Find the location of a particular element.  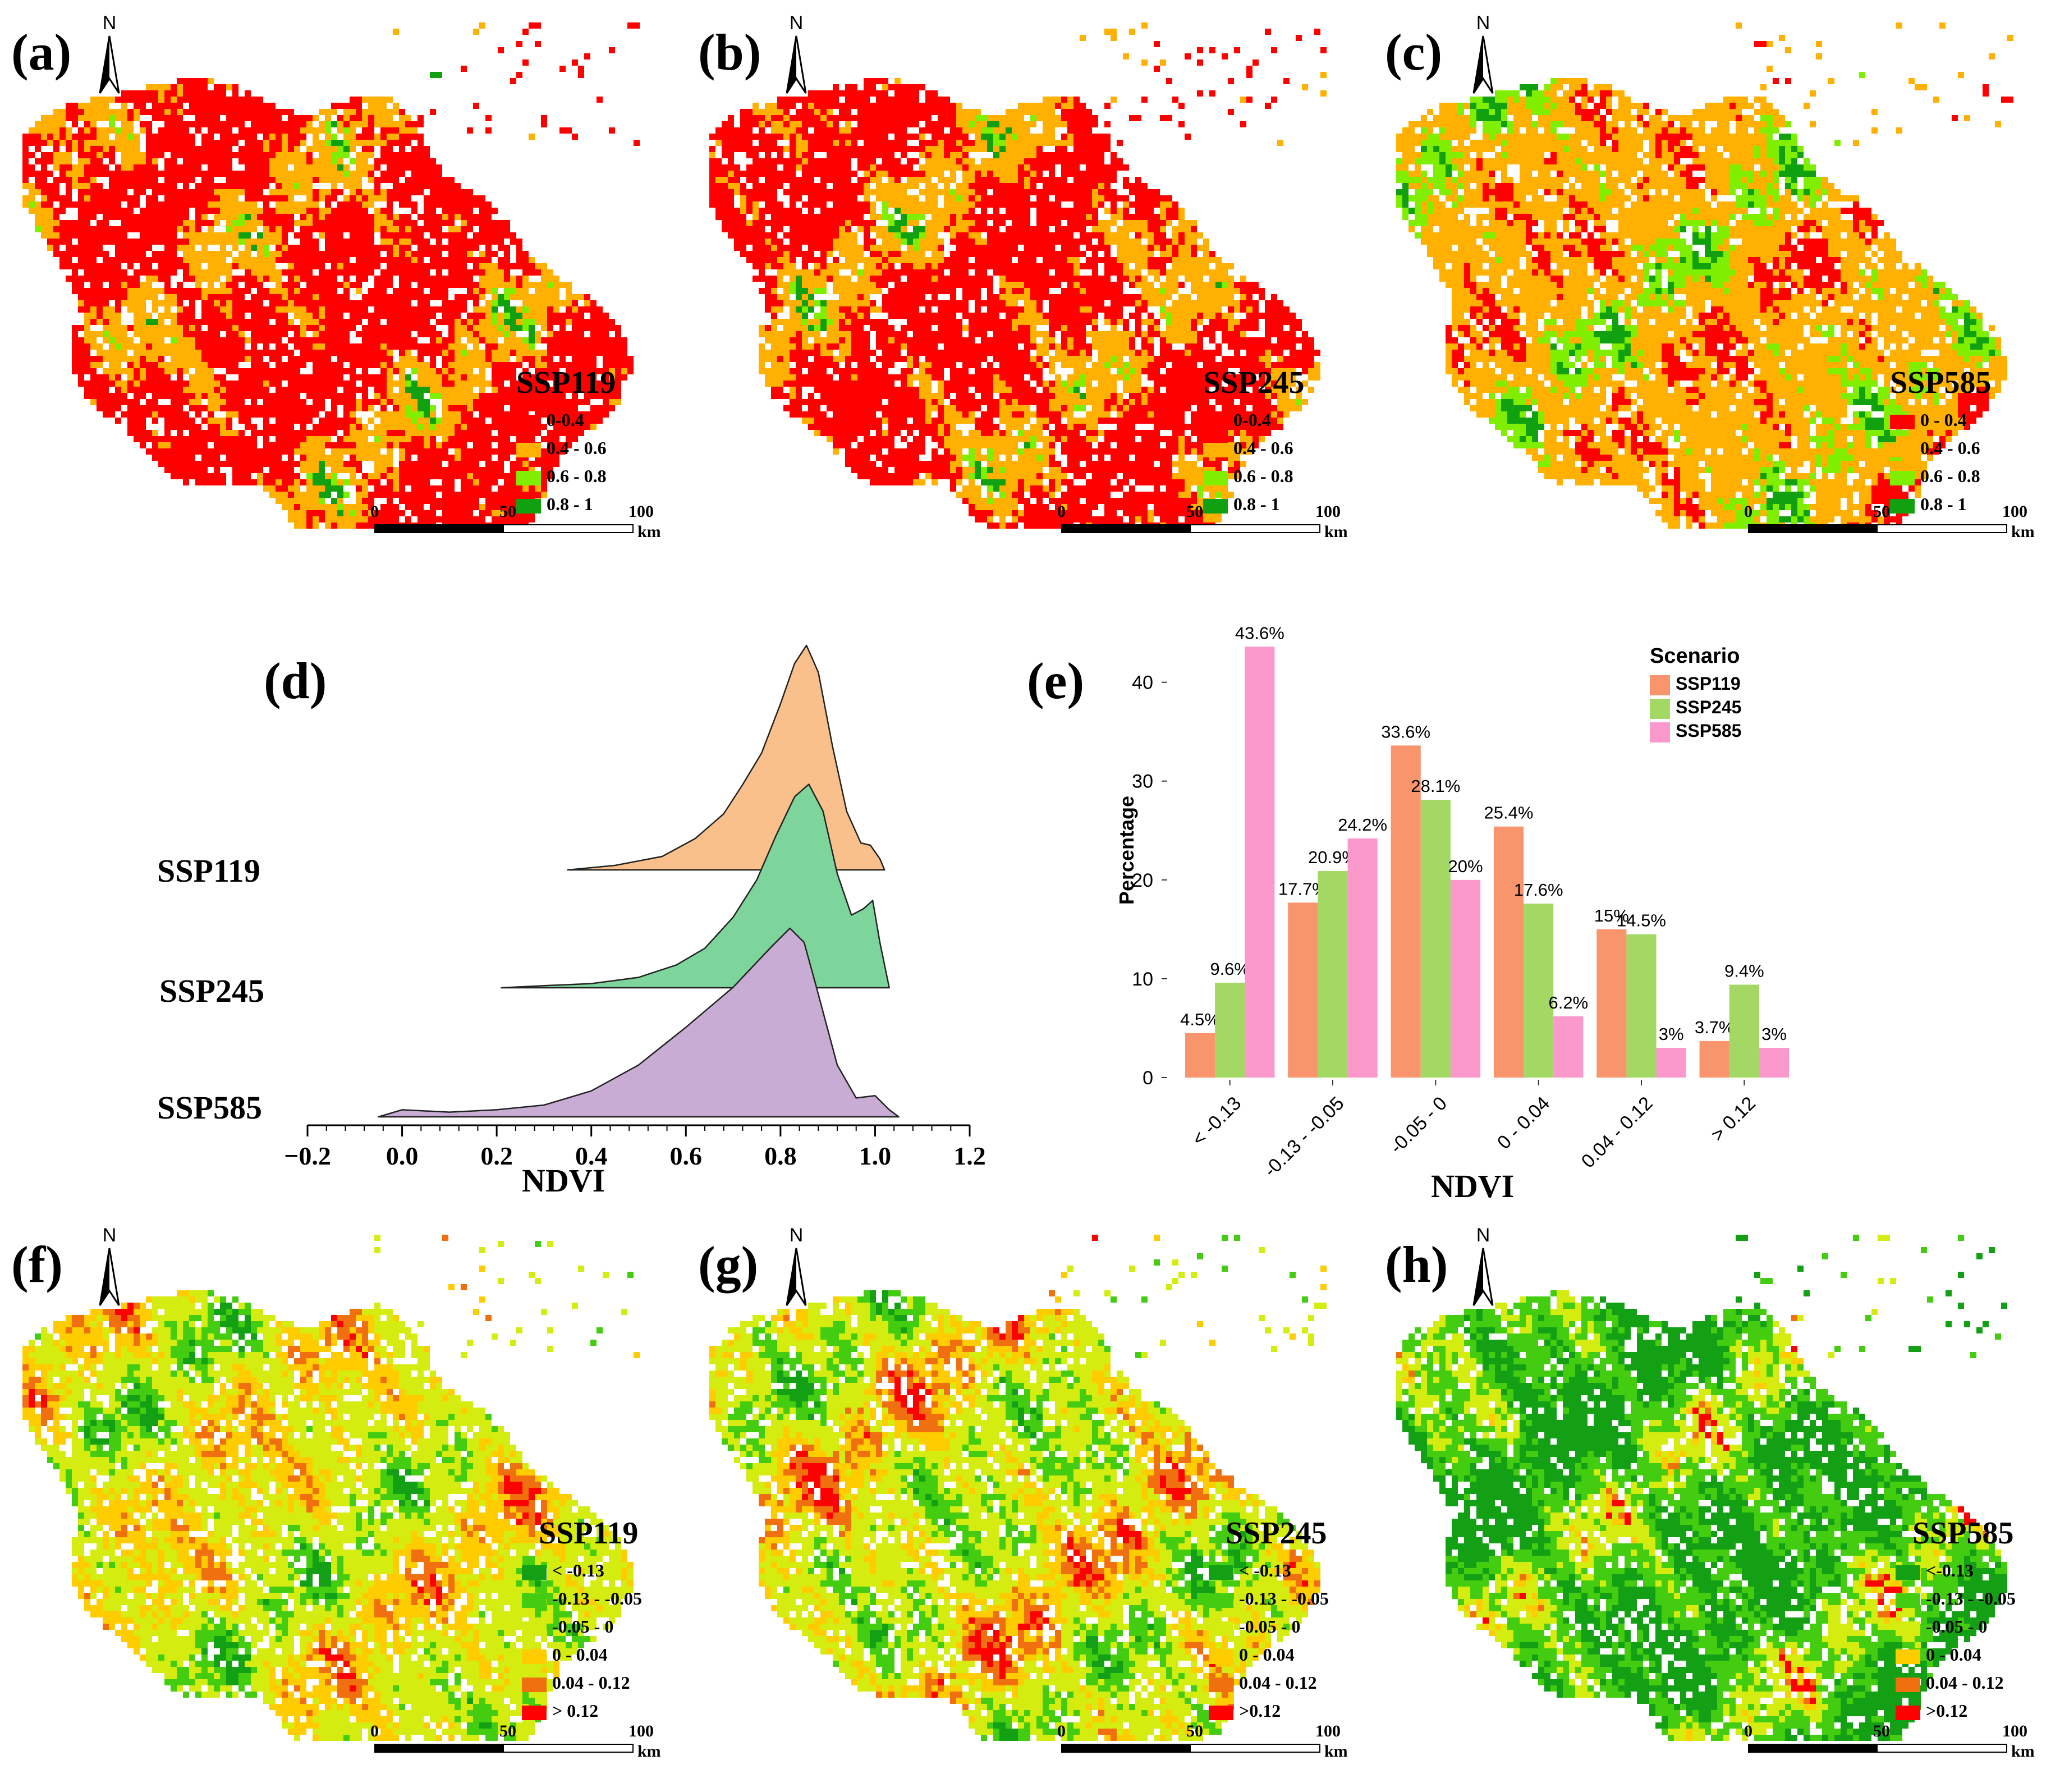

panel-label-a: (a) is located at coordinates (41, 52).